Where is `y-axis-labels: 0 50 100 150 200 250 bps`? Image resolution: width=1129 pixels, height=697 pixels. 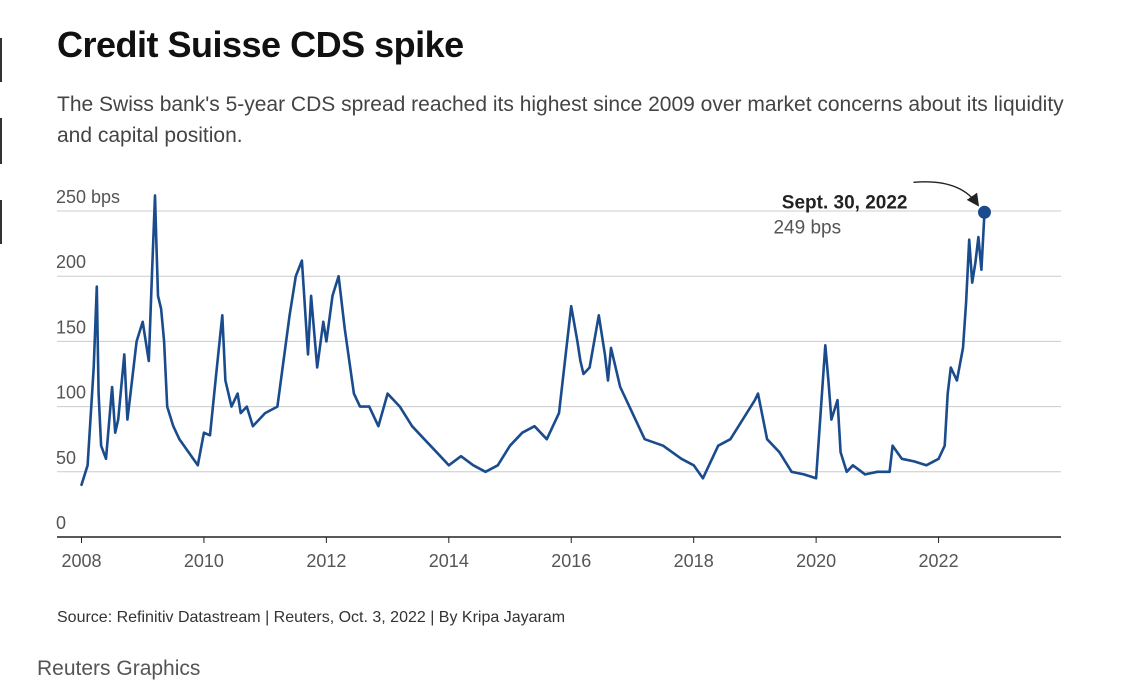 y-axis-labels: 0 50 100 150 200 250 bps is located at coordinates (88, 360).